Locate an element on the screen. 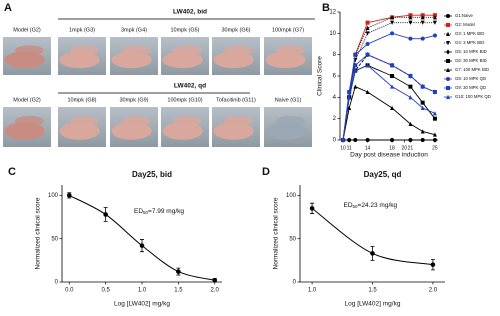 The width and height of the screenshot is (500, 316). y-axis-label: Normalized clinical score is located at coordinates (276, 233).